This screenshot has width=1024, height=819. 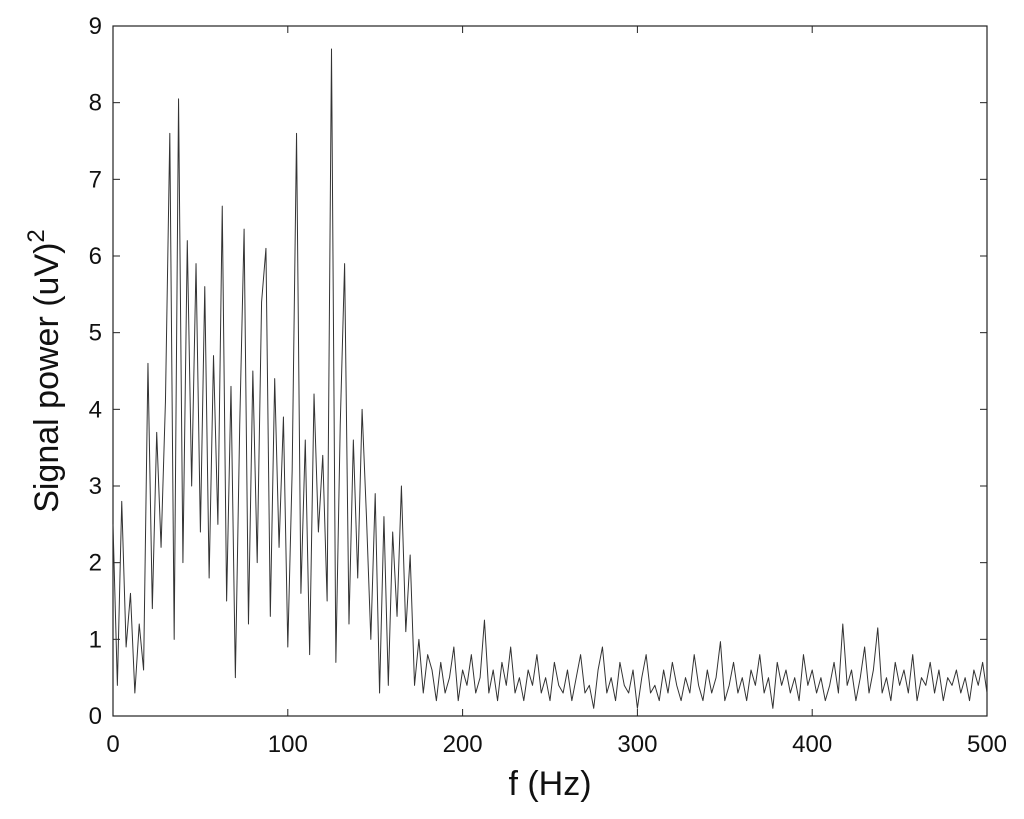 What do you see at coordinates (95, 256) in the screenshot?
I see `y-tick-label: 6` at bounding box center [95, 256].